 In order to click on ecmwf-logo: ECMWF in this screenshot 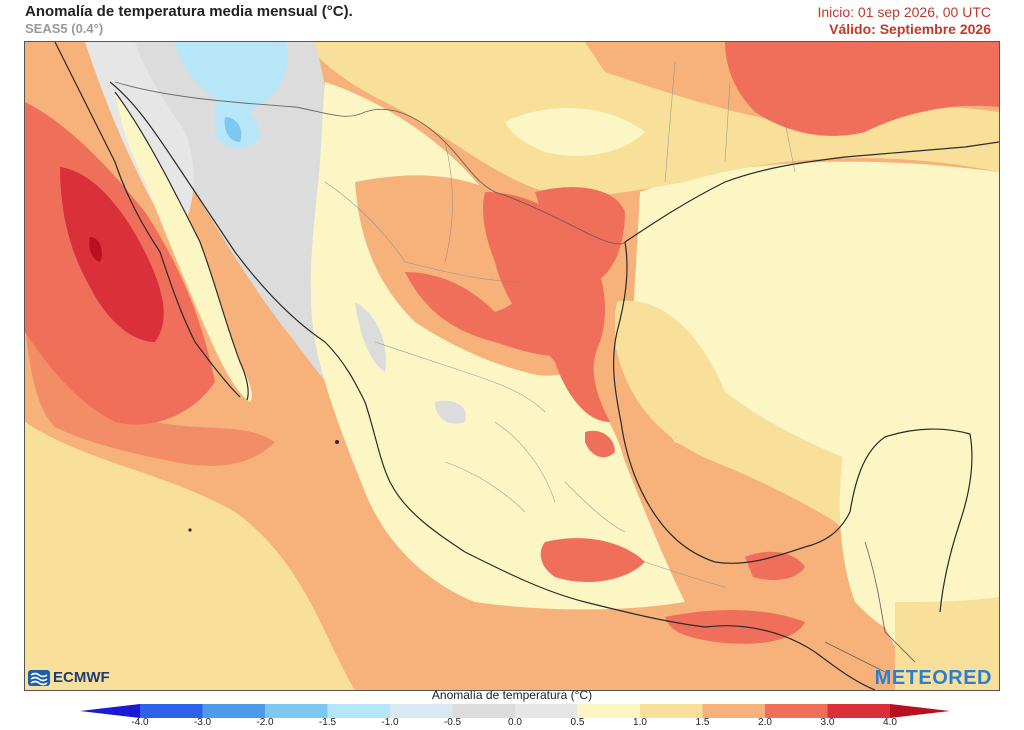, I will do `click(69, 677)`.